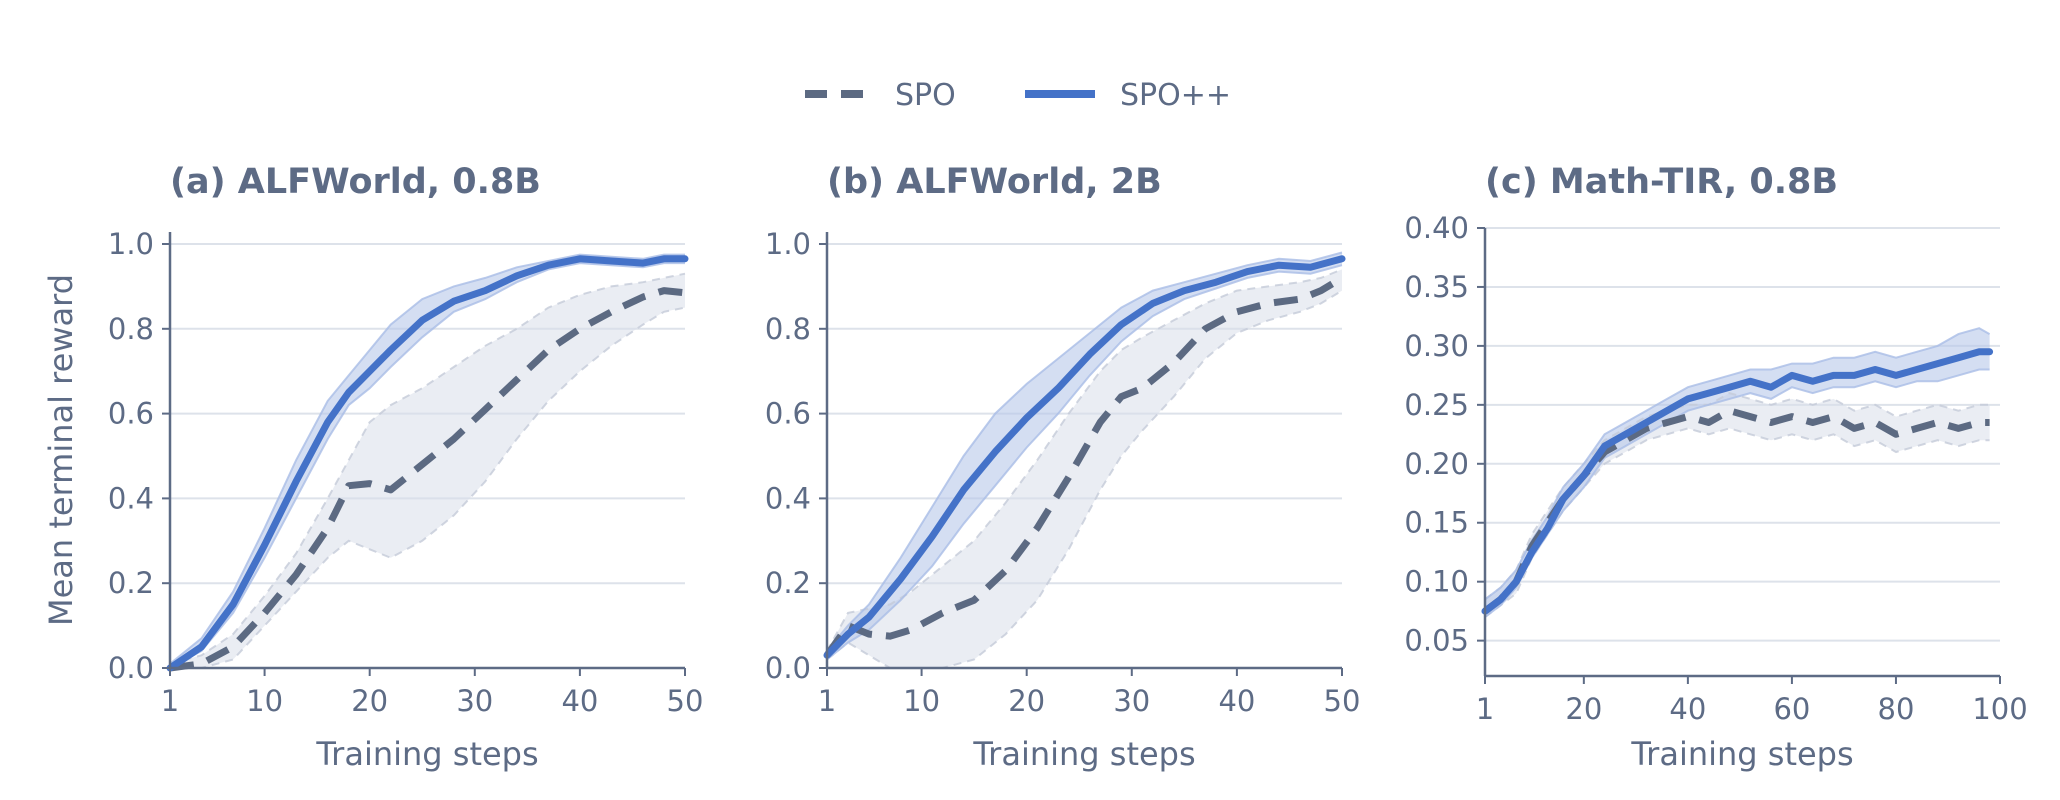 The height and width of the screenshot is (800, 2060). What do you see at coordinates (355, 182) in the screenshot?
I see `panel-title: (a) ALFWorld, 0.8B` at bounding box center [355, 182].